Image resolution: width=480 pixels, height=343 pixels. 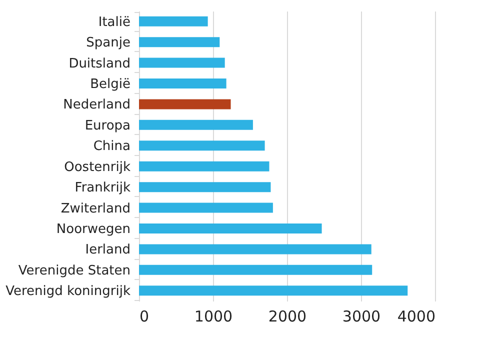 I want to click on y-tick-label: Europa, so click(x=107, y=126).